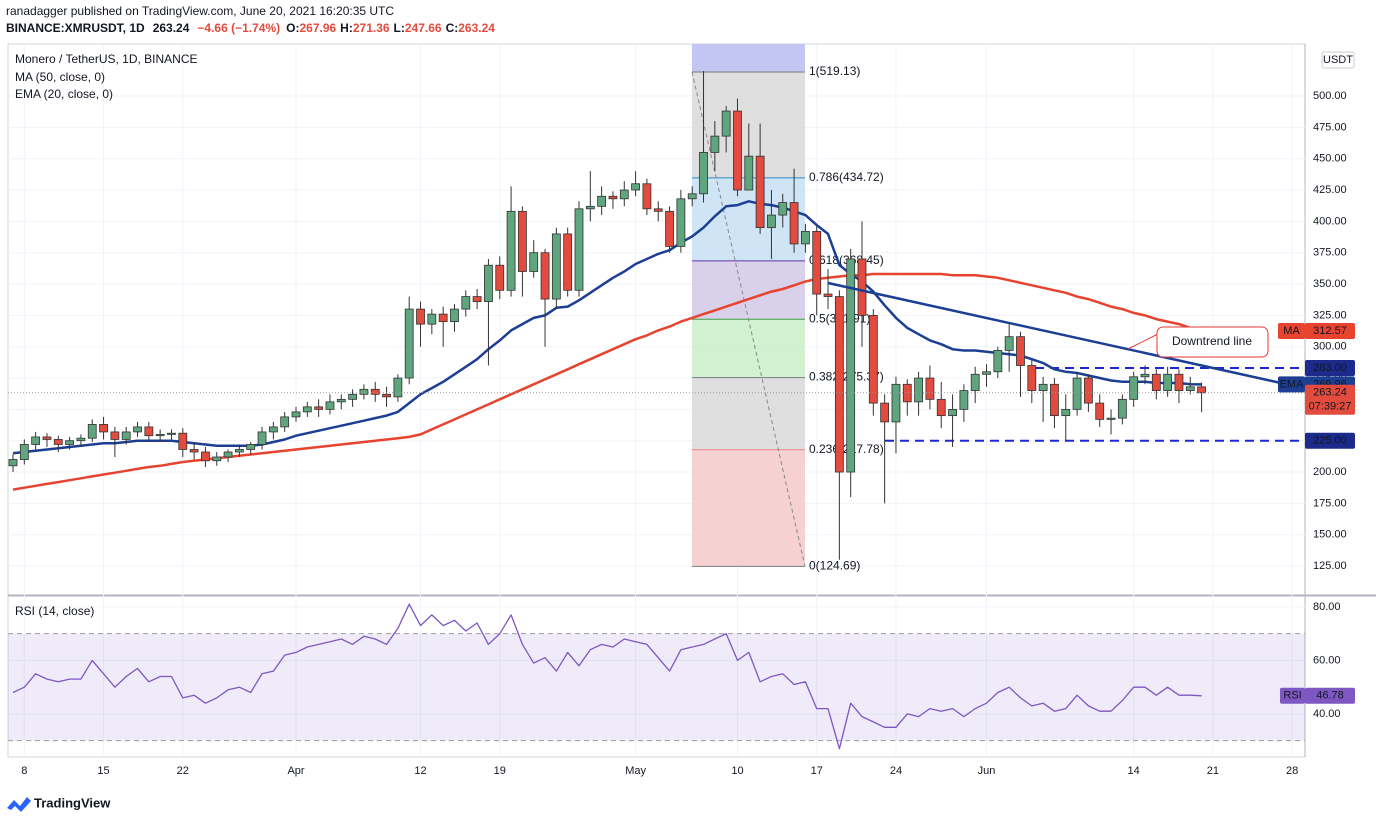  What do you see at coordinates (24, 771) in the screenshot?
I see `x-tick-label: 8` at bounding box center [24, 771].